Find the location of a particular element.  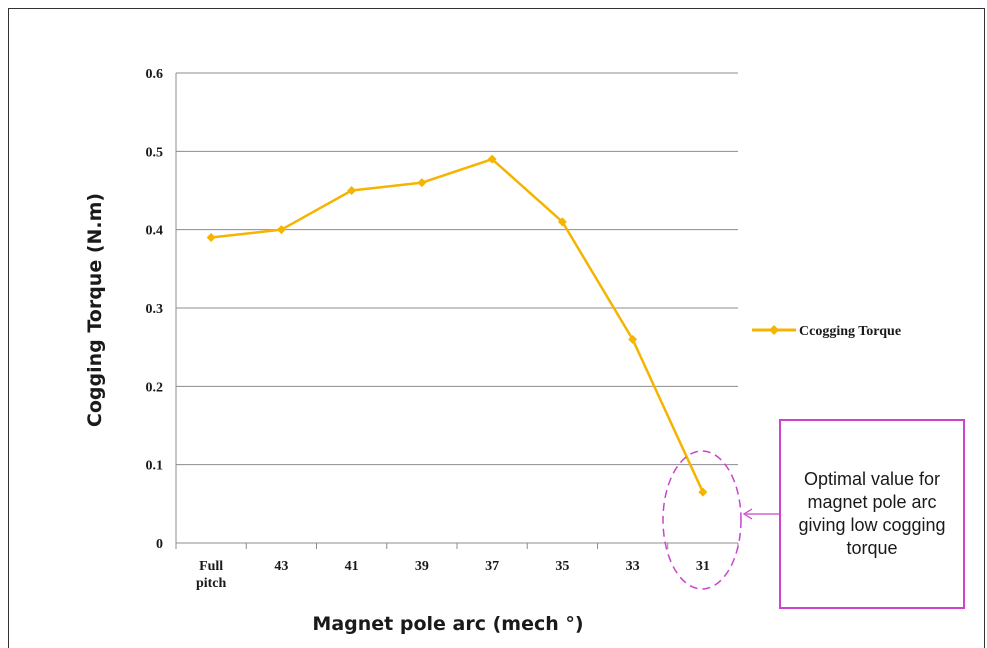

y-tick-label: 0.3 is located at coordinates (155, 309).